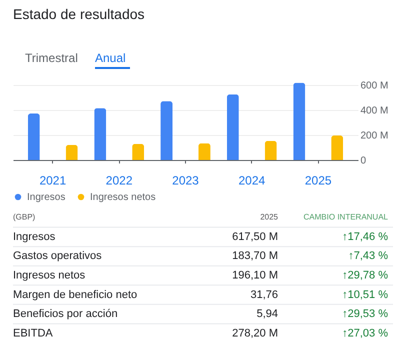  I want to click on text: Margen de beneficio neto, so click(75, 294).